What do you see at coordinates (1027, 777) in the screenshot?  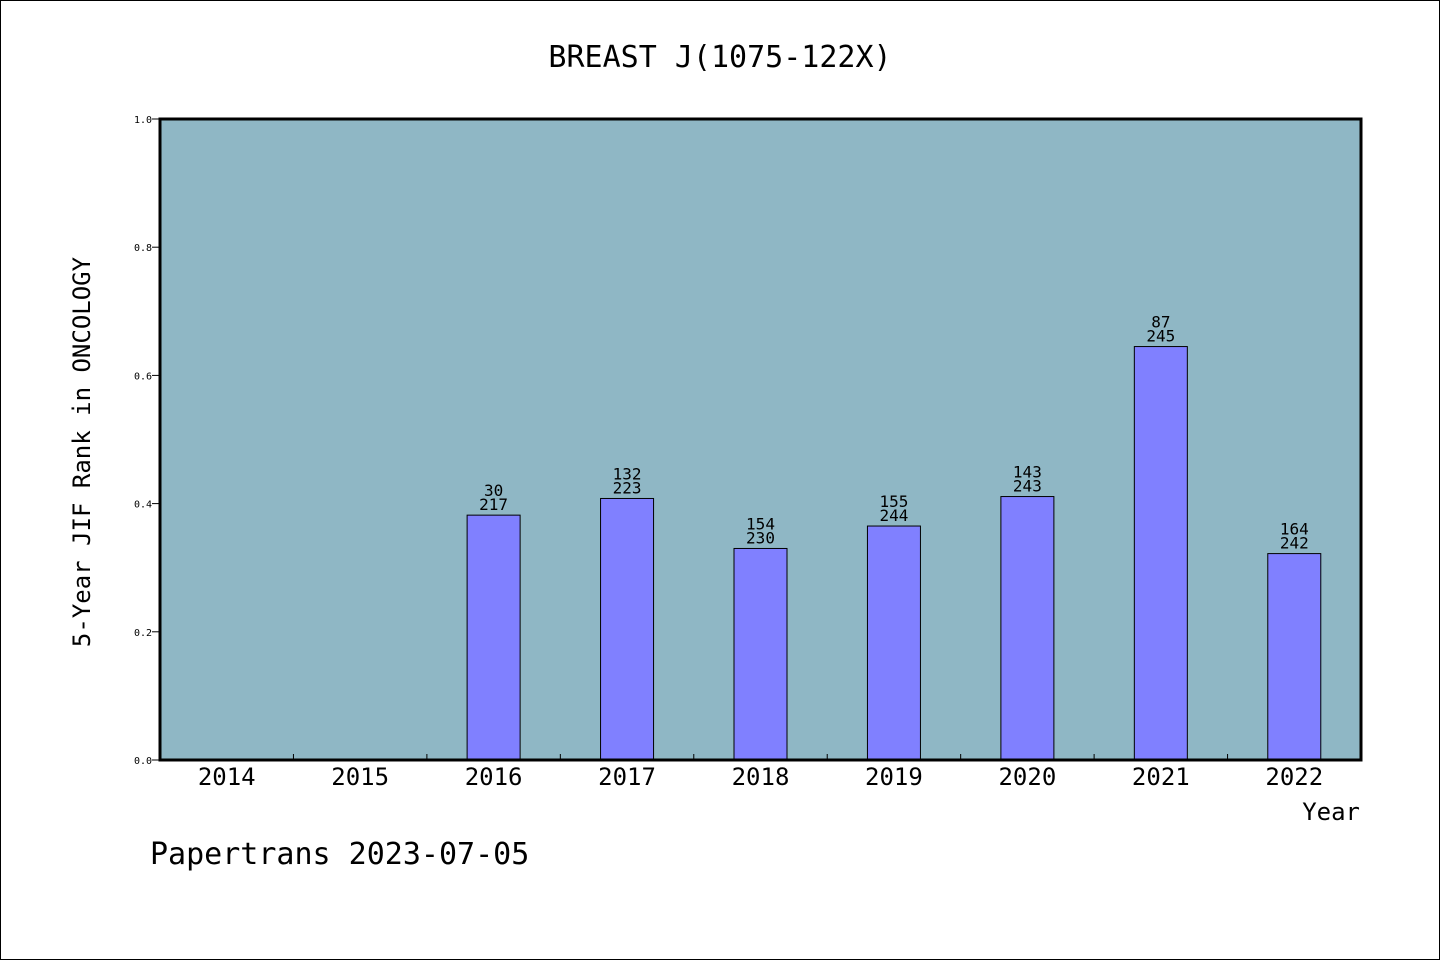 I see `x-tick-label: 2020` at bounding box center [1027, 777].